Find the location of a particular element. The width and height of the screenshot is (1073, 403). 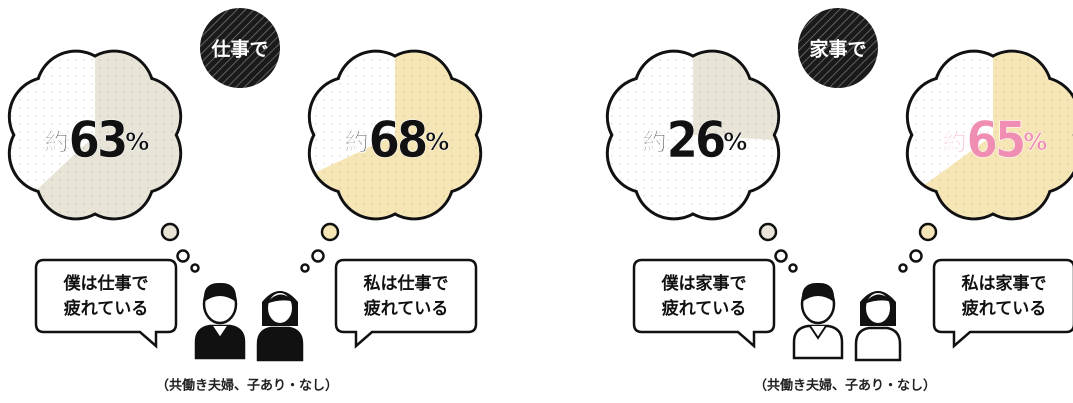

percent-value: 68 is located at coordinates (397, 140).